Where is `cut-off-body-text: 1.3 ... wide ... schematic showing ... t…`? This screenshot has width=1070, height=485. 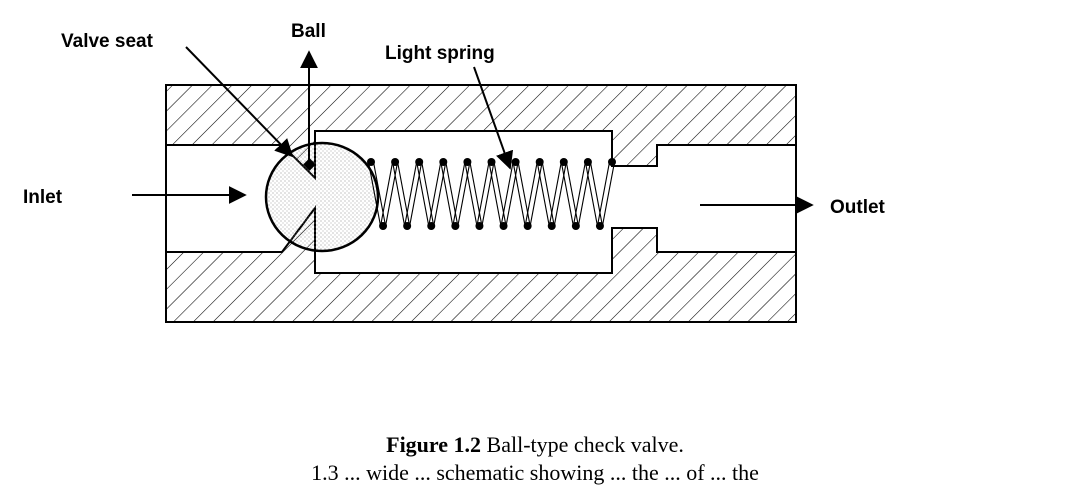
cut-off-body-text: 1.3 ... wide ... schematic showing ... t… is located at coordinates (535, 472).